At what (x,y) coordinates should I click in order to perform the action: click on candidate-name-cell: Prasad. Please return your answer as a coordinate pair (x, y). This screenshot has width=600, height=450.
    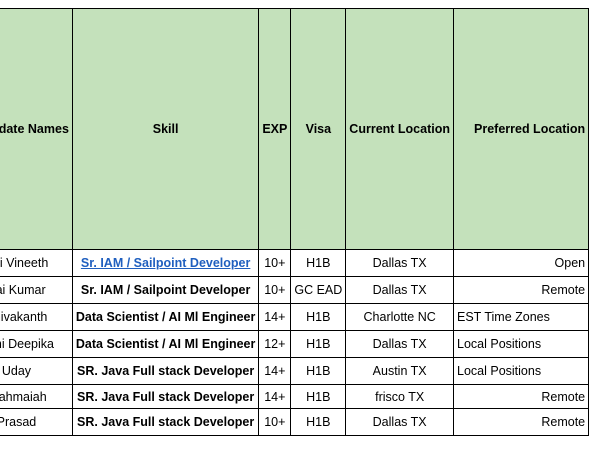
    Looking at the image, I should click on (36, 422).